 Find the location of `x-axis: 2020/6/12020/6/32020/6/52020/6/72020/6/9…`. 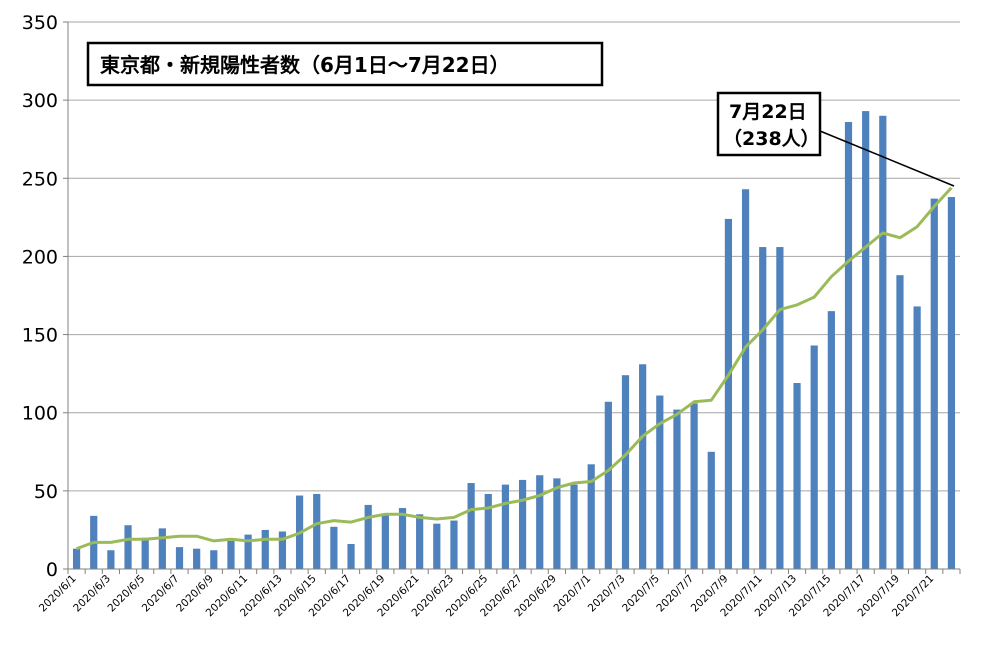

x-axis: 2020/6/12020/6/32020/6/52020/6/72020/6/9… is located at coordinates (499, 593).